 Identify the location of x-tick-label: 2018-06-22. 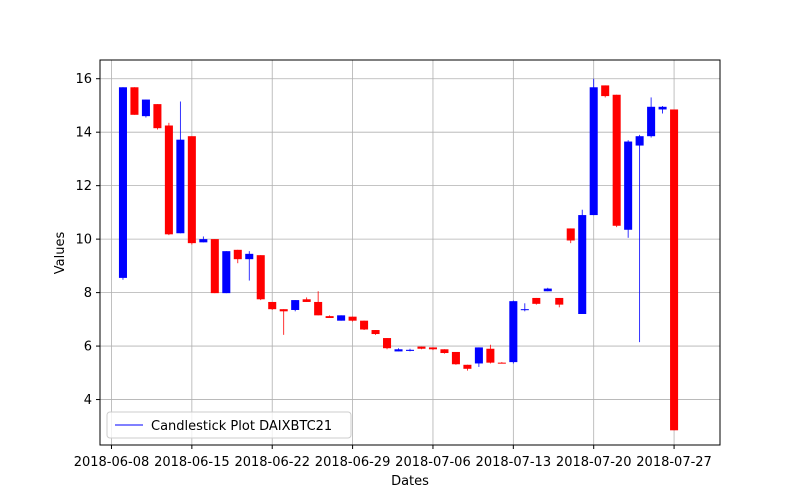
(272, 462).